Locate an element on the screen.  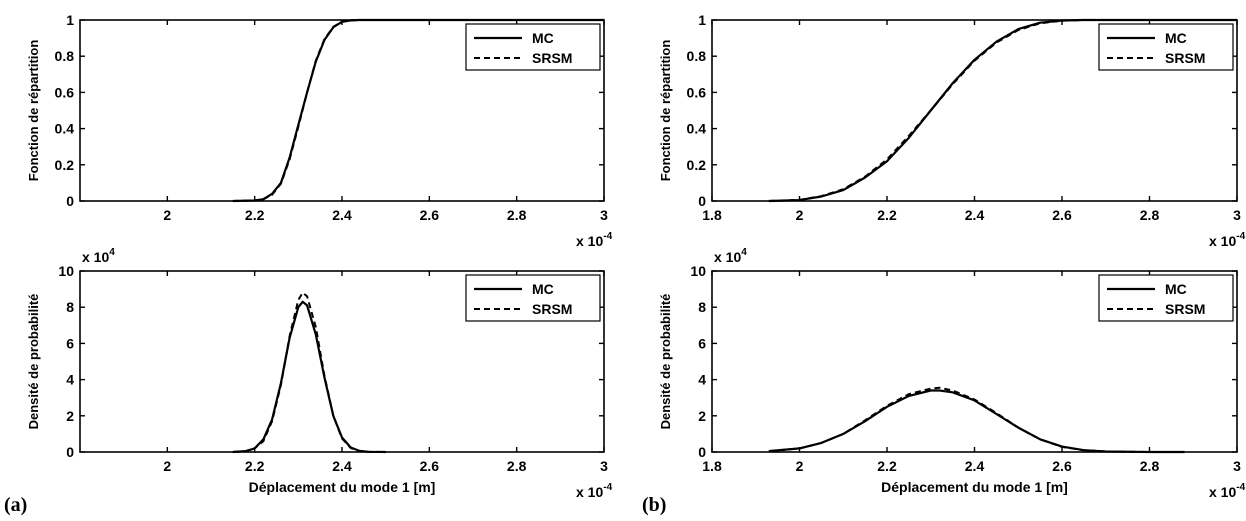
chart-1-xtick-label: 2.8 is located at coordinates (517, 466).